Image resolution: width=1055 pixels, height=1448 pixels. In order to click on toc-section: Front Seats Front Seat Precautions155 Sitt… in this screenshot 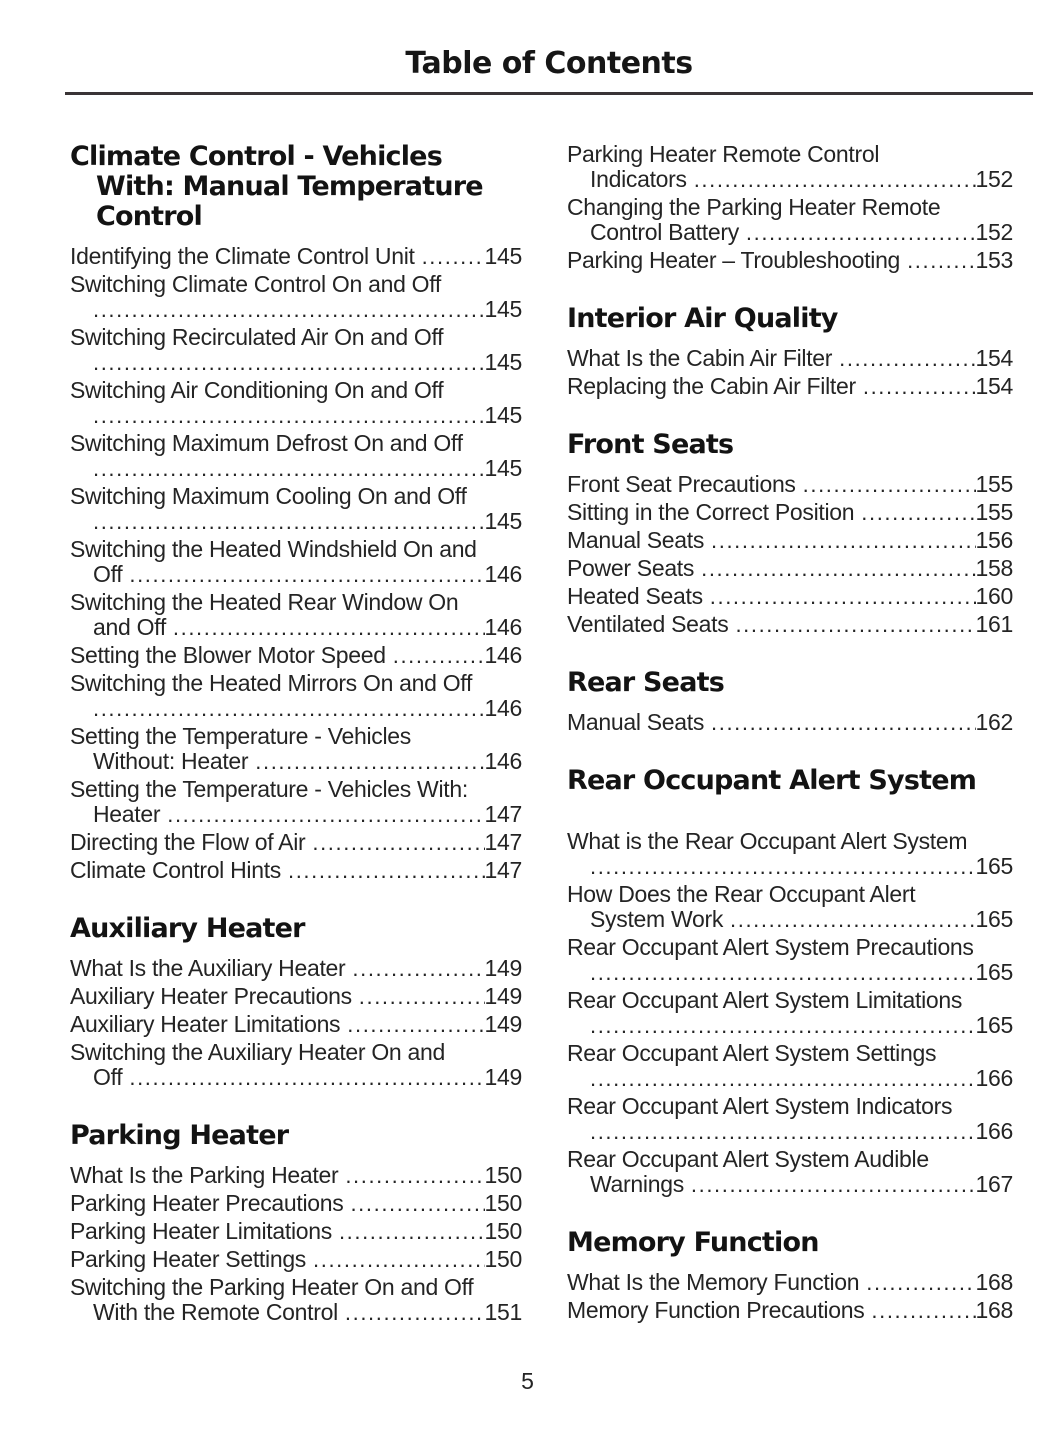, I will do `click(790, 533)`.